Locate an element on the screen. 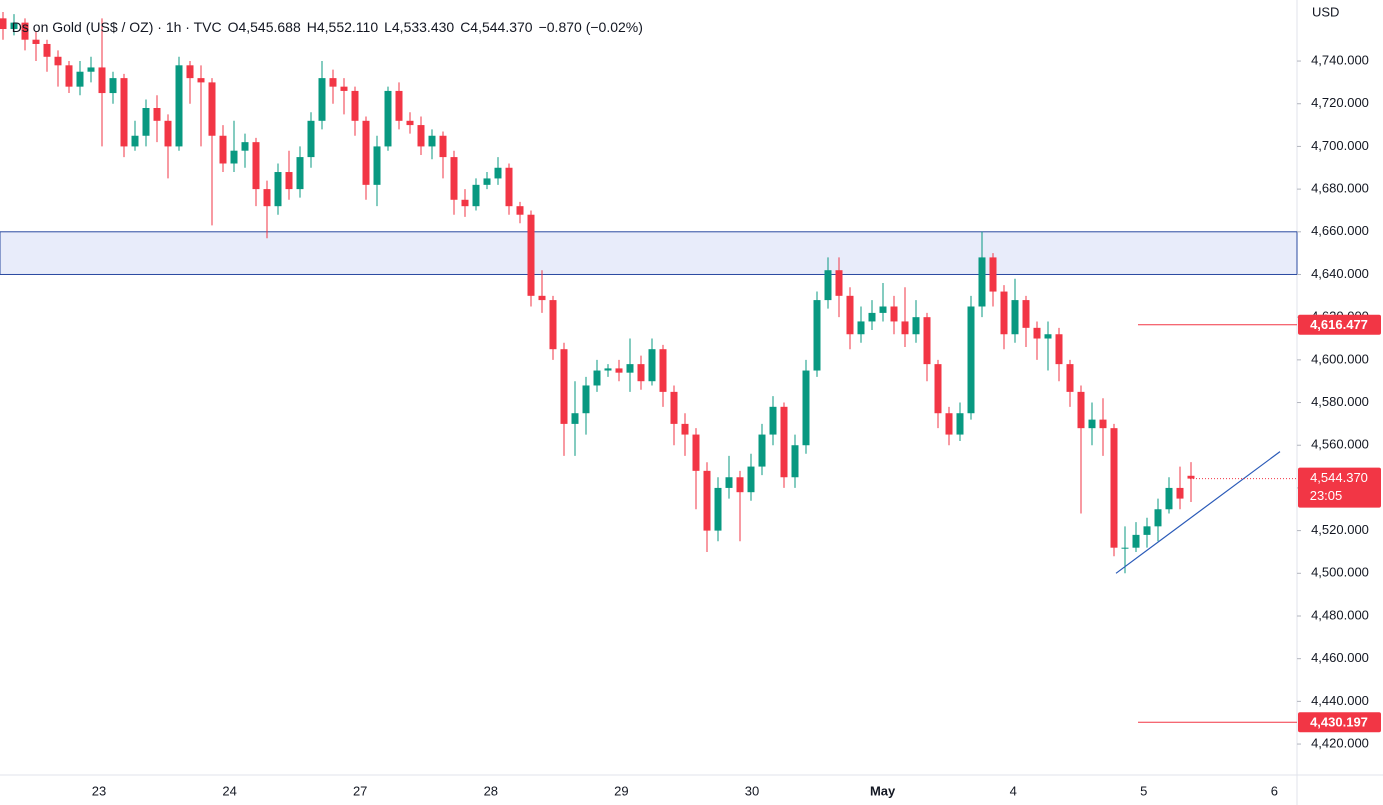  x-tick-label: 4 is located at coordinates (1013, 790).